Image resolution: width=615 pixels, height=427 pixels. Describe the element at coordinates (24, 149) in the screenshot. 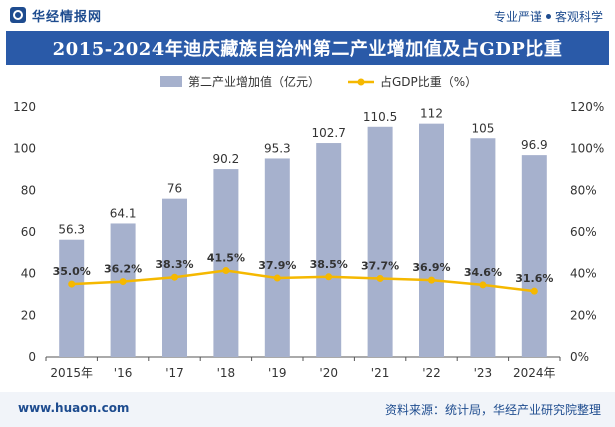

I see `y-left-tick-label: 100` at that location.